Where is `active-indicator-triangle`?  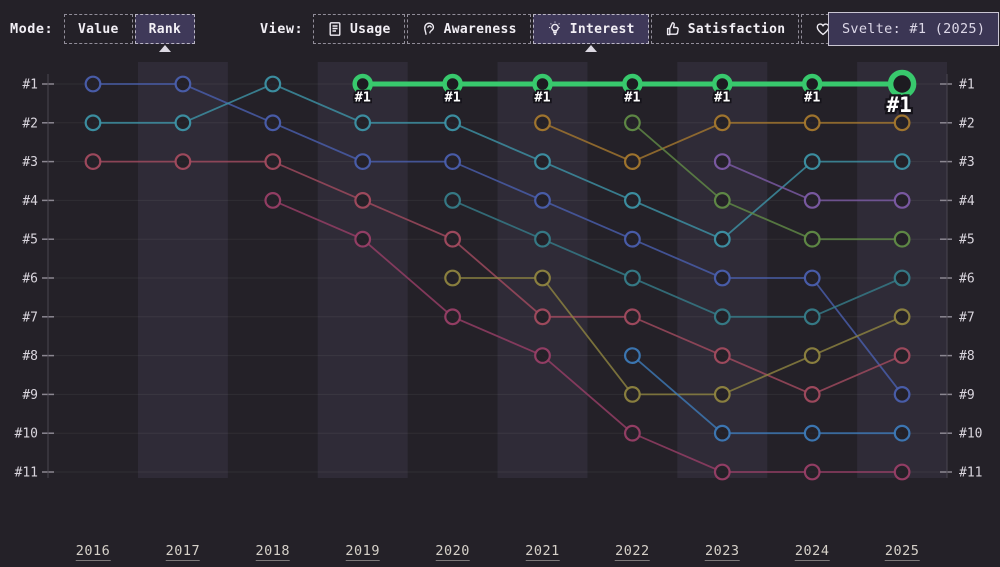
active-indicator-triangle is located at coordinates (164, 48).